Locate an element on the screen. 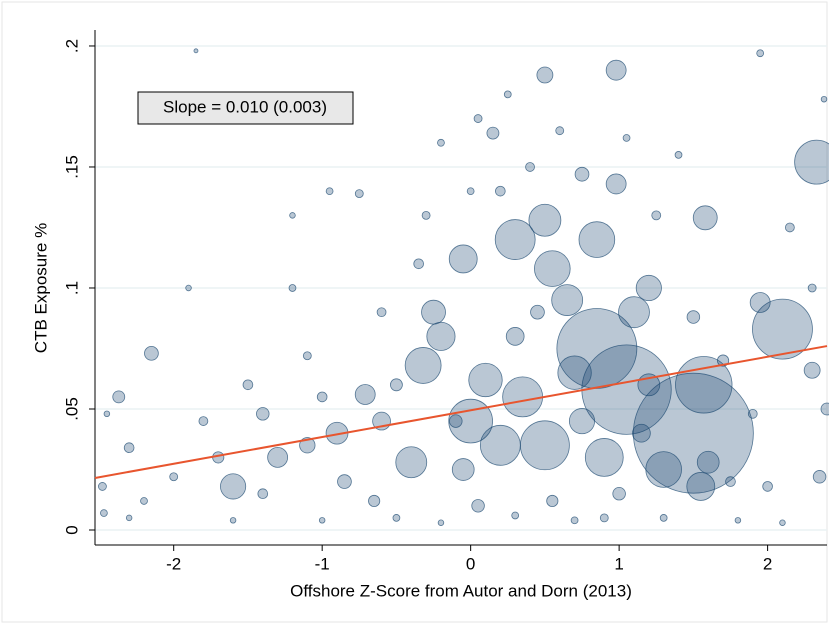  annotation-box is located at coordinates (245, 108).